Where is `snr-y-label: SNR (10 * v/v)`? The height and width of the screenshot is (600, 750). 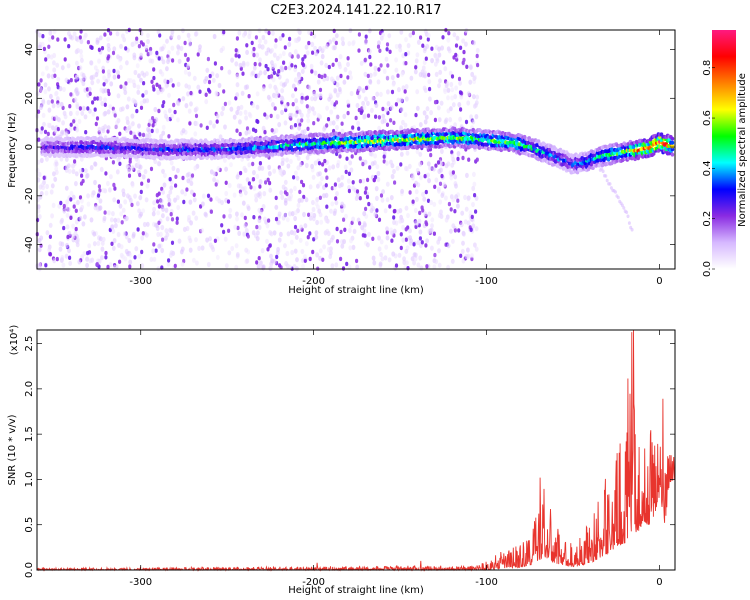
snr-y-label: SNR (10 * v/v) is located at coordinates (12, 449).